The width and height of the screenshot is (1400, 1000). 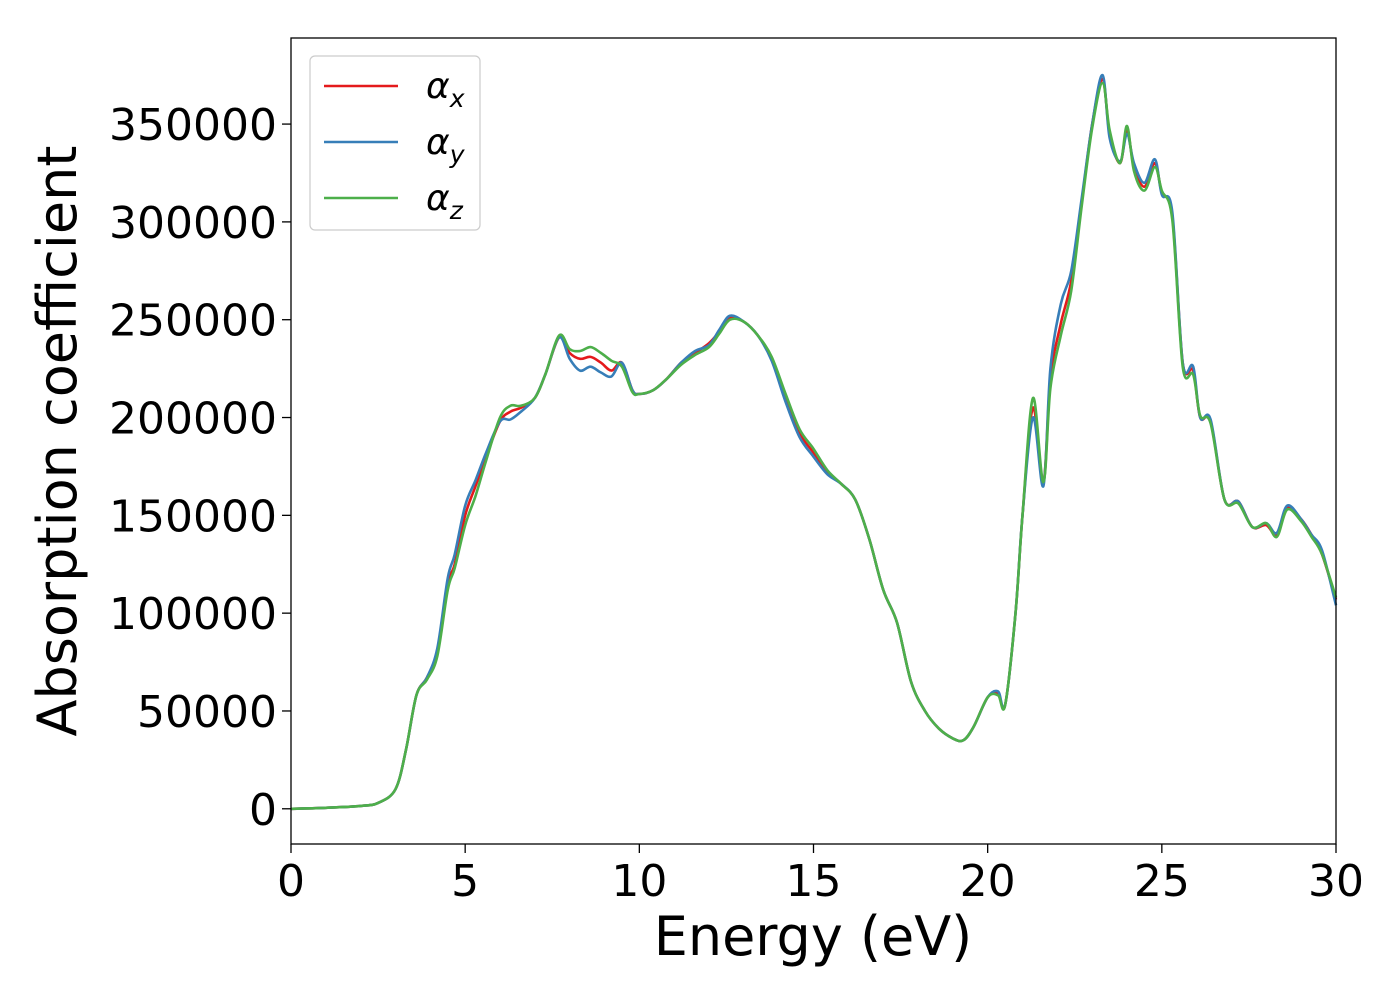 What do you see at coordinates (1336, 881) in the screenshot?
I see `x-tick-label: 30` at bounding box center [1336, 881].